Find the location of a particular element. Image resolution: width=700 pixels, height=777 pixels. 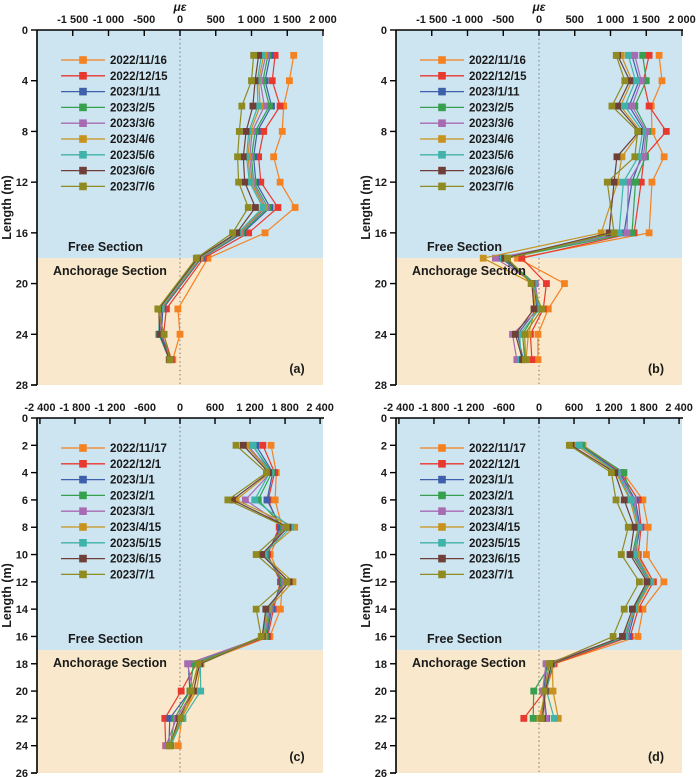

legend-label: 2023/7/1 is located at coordinates (491, 575).